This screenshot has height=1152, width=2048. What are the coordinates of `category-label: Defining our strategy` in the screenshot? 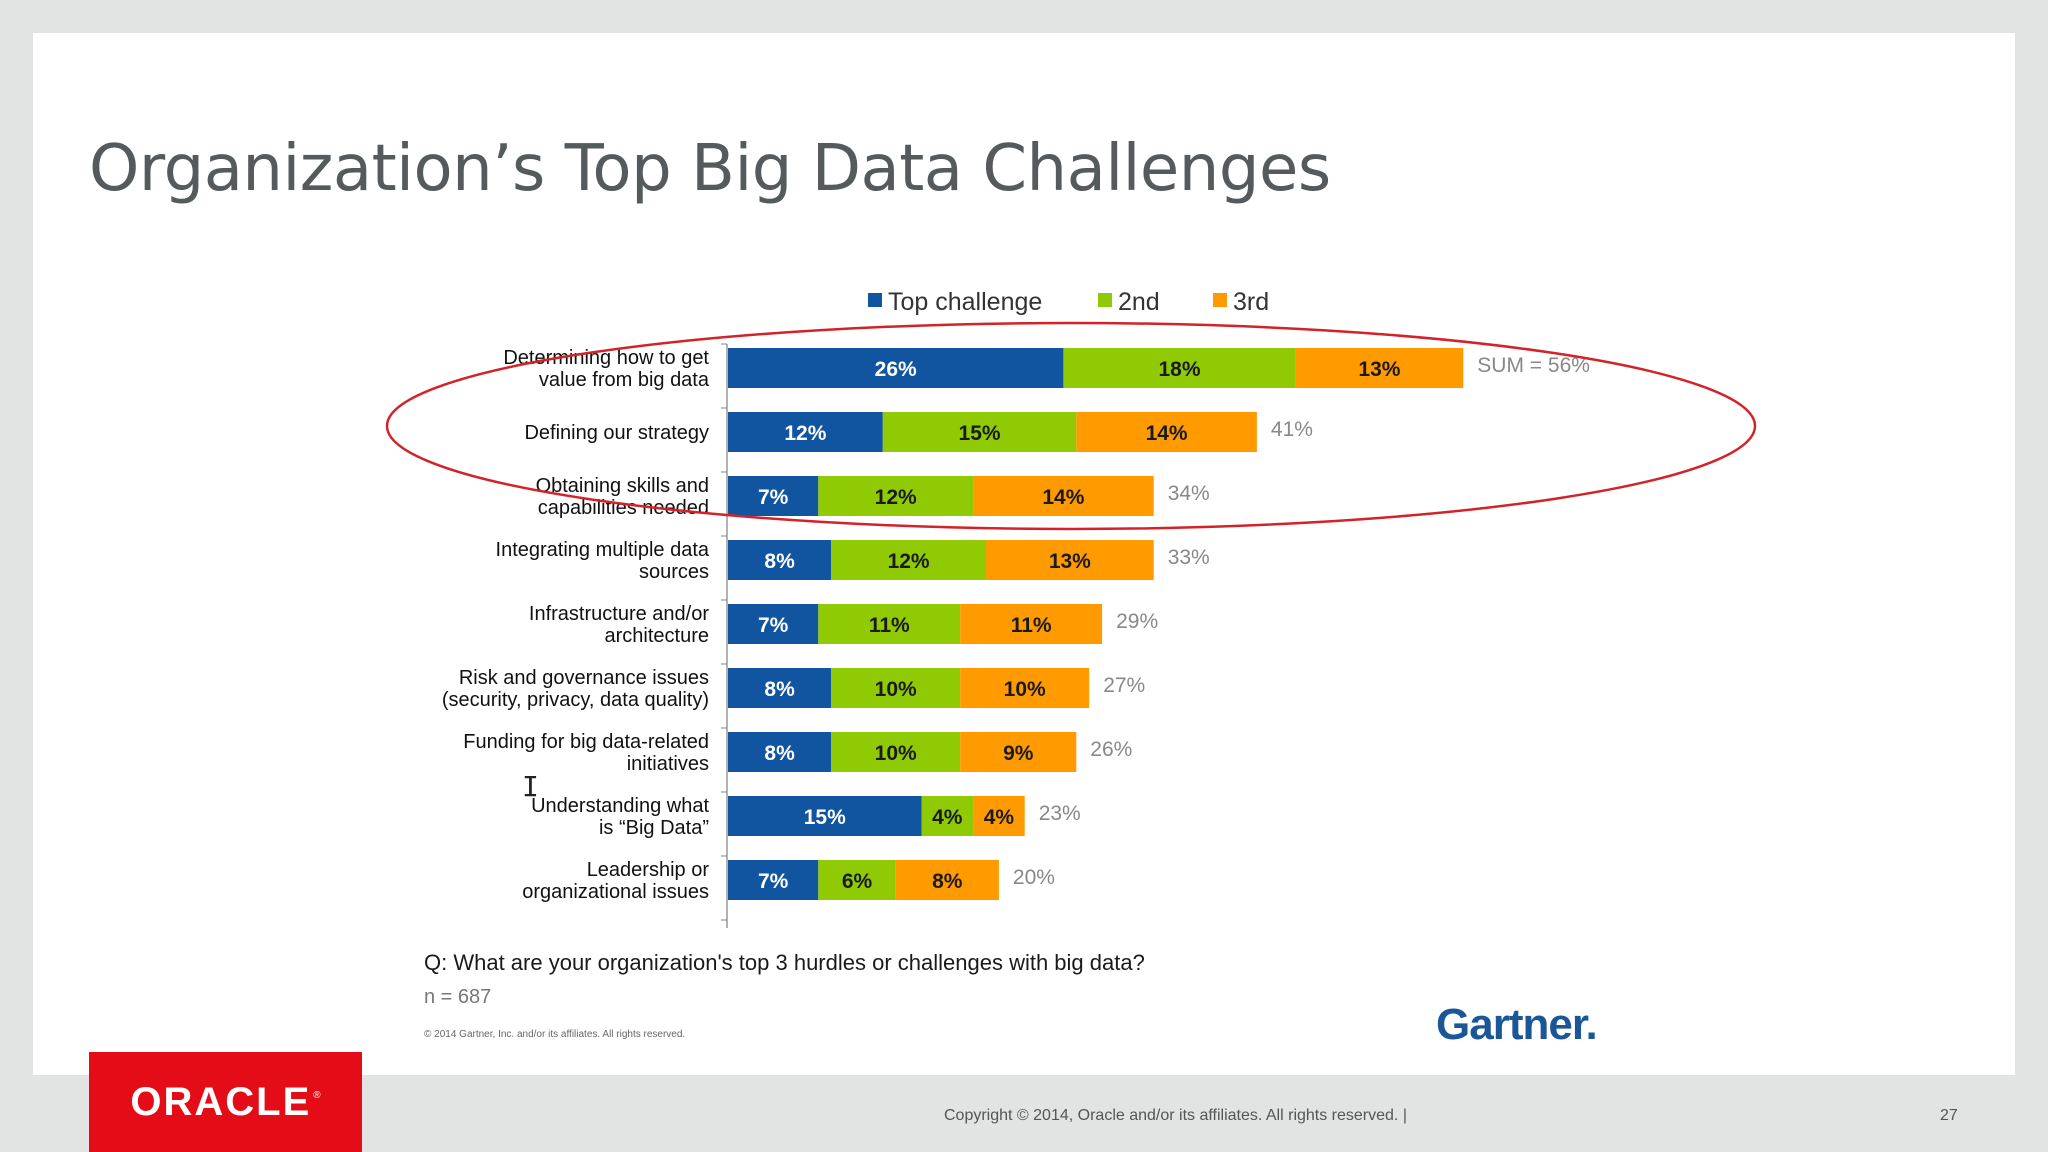 It's located at (616, 433).